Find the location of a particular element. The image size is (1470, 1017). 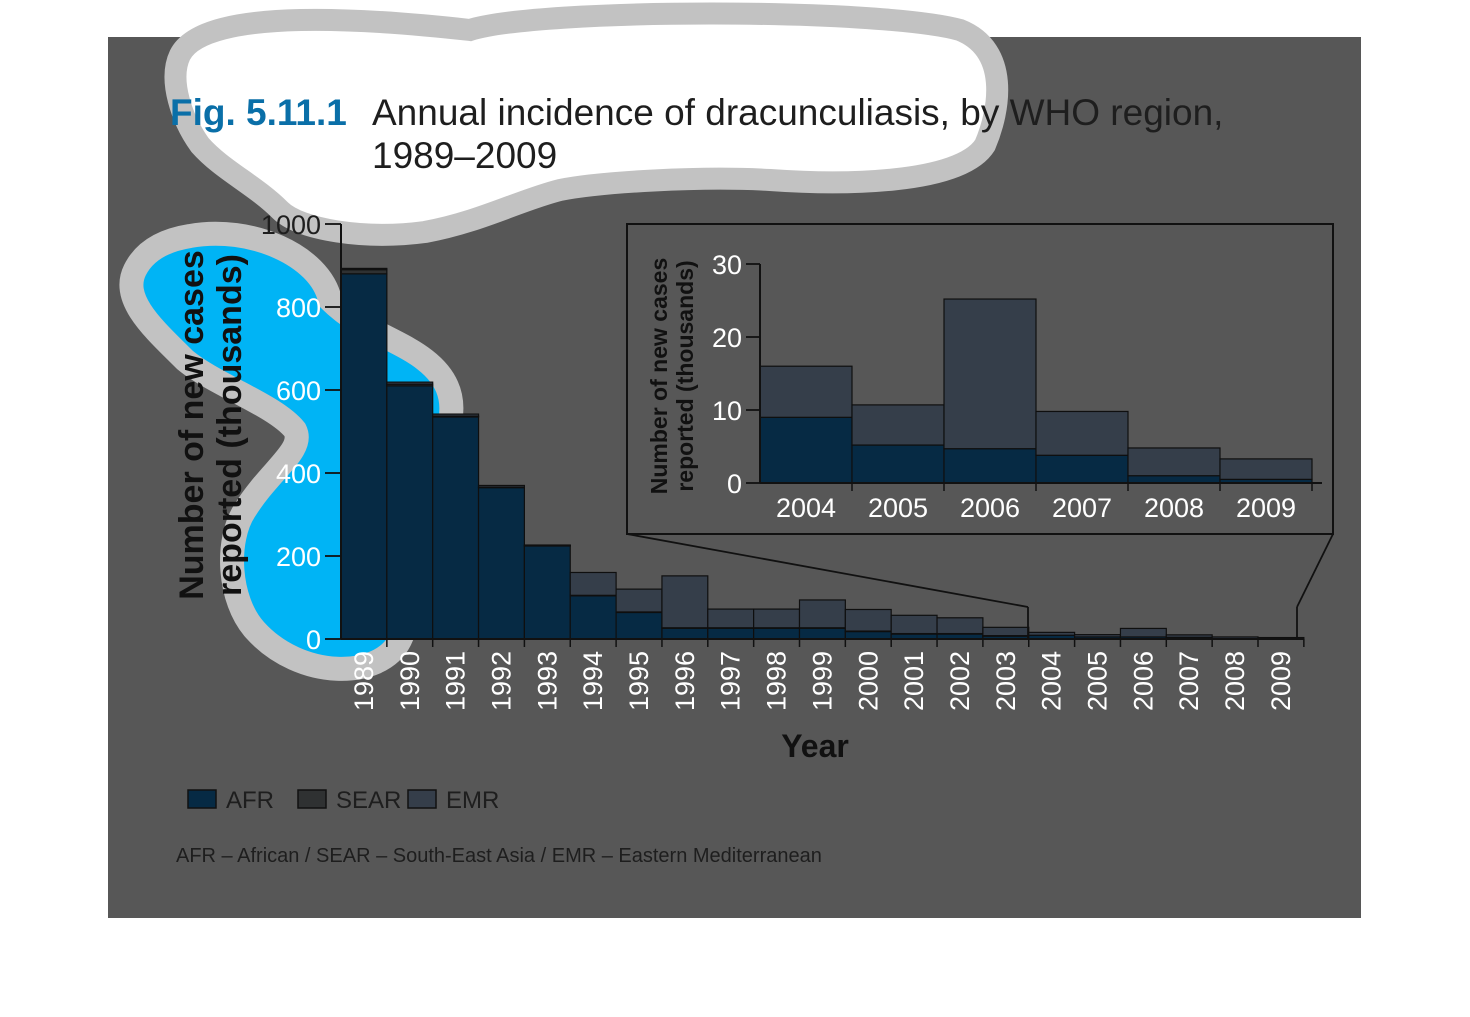

bar-emr-1991 is located at coordinates (456, 415).